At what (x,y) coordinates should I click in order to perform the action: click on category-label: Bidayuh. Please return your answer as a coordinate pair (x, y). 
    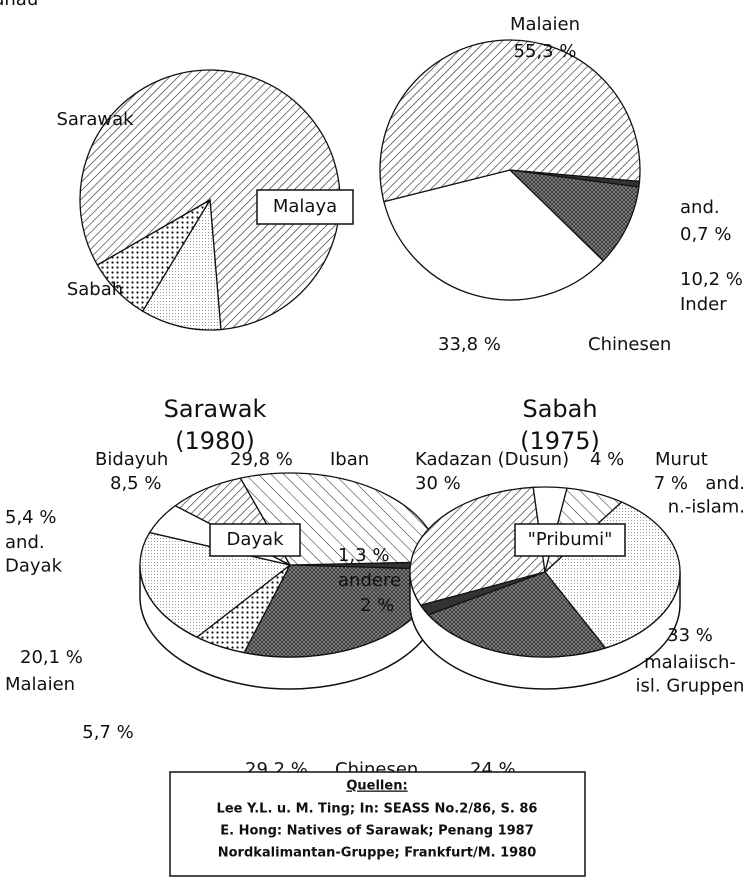
    Looking at the image, I should click on (131, 459).